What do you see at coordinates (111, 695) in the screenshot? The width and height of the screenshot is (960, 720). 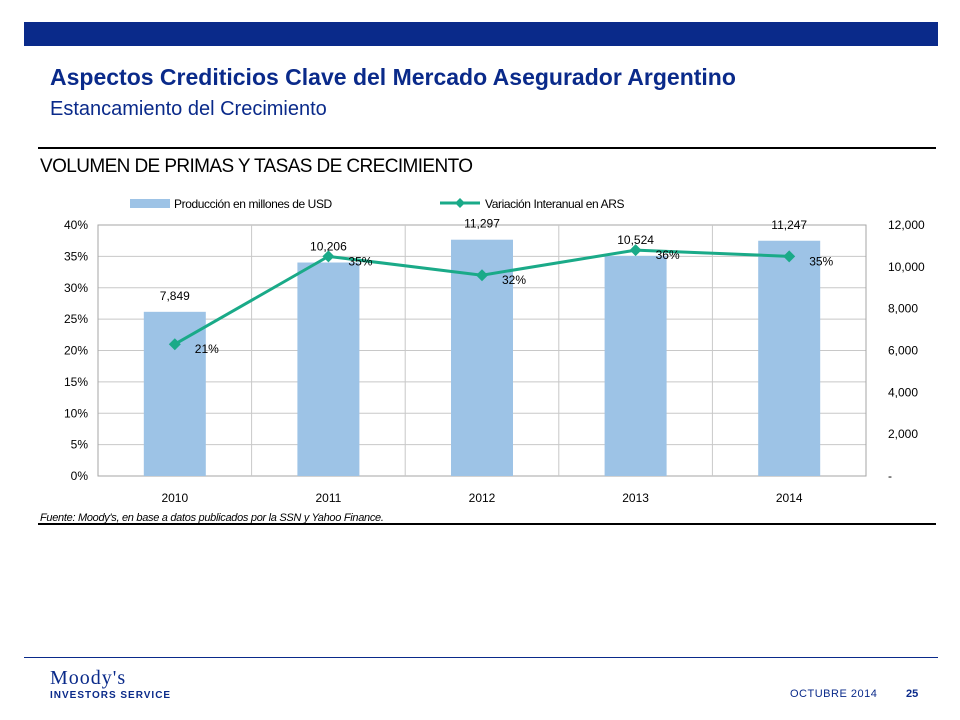 I see `logo-tagline: INVESTORS SERVICE` at bounding box center [111, 695].